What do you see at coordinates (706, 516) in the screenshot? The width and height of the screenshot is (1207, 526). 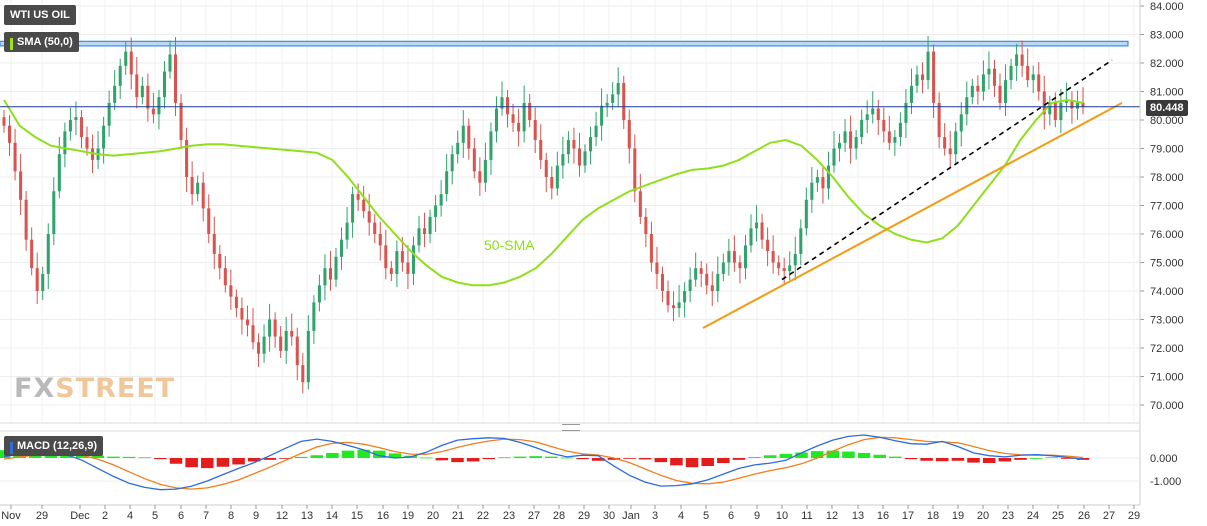 I see `x-tick-label: 5` at bounding box center [706, 516].